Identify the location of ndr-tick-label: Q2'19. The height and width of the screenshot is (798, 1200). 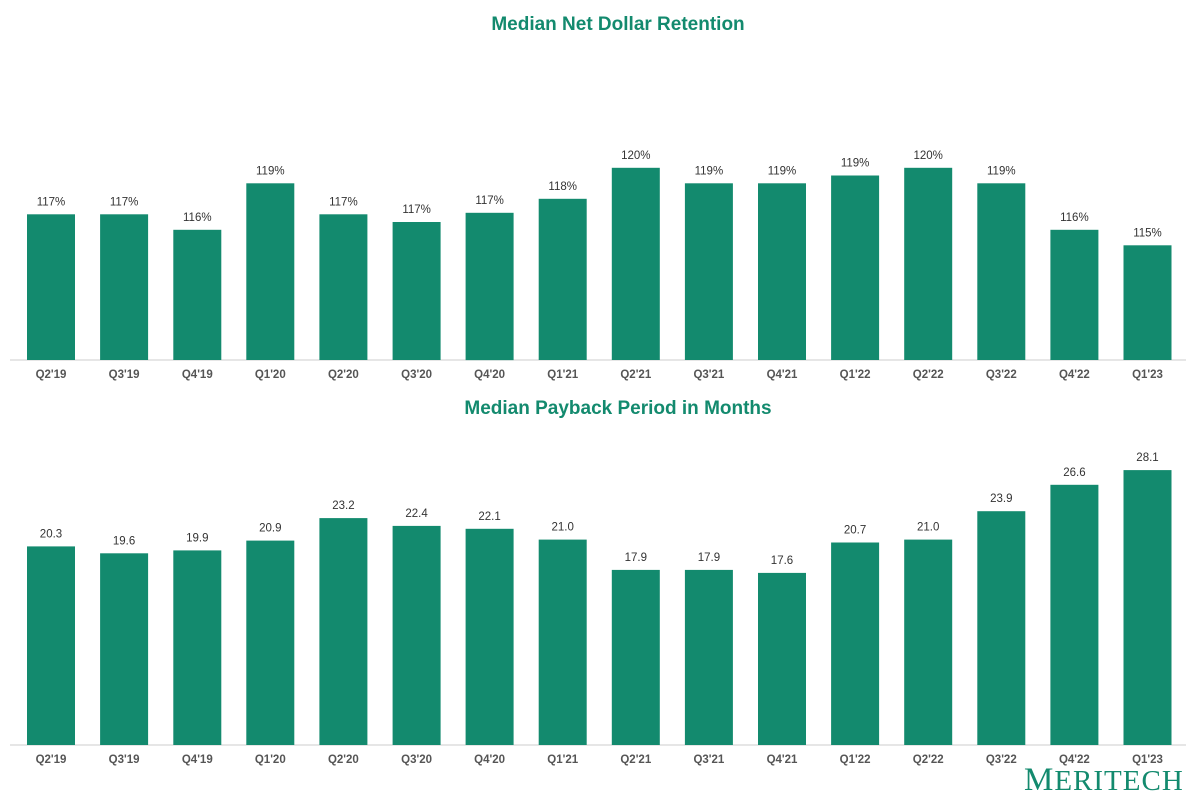
(51, 375).